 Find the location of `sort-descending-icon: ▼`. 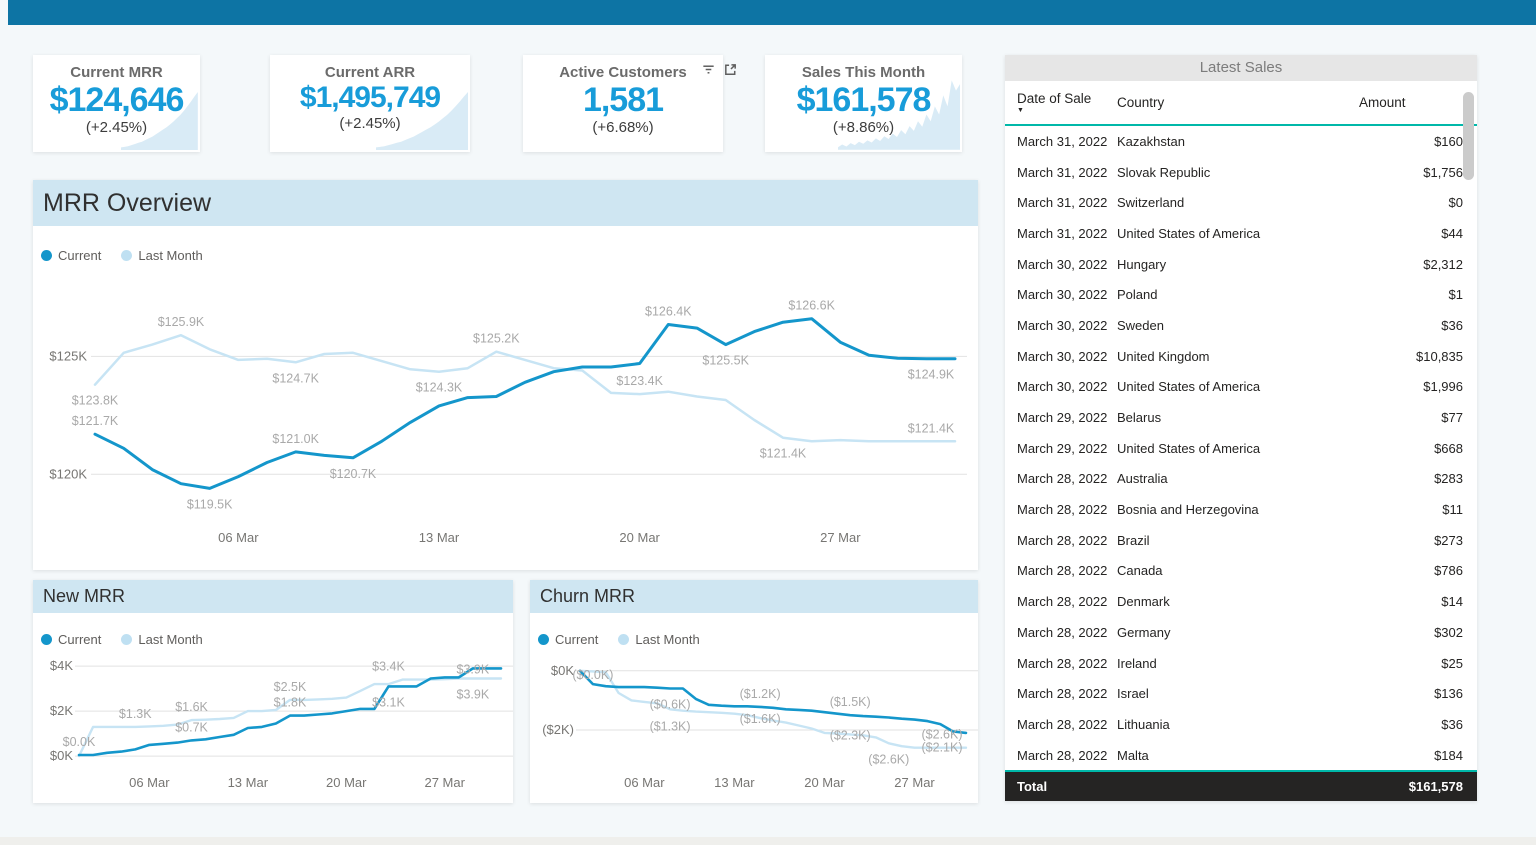

sort-descending-icon: ▼ is located at coordinates (1020, 110).